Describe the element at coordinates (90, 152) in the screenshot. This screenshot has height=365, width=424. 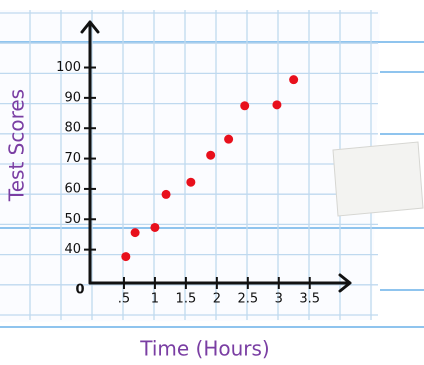
I see `y-axis` at that location.